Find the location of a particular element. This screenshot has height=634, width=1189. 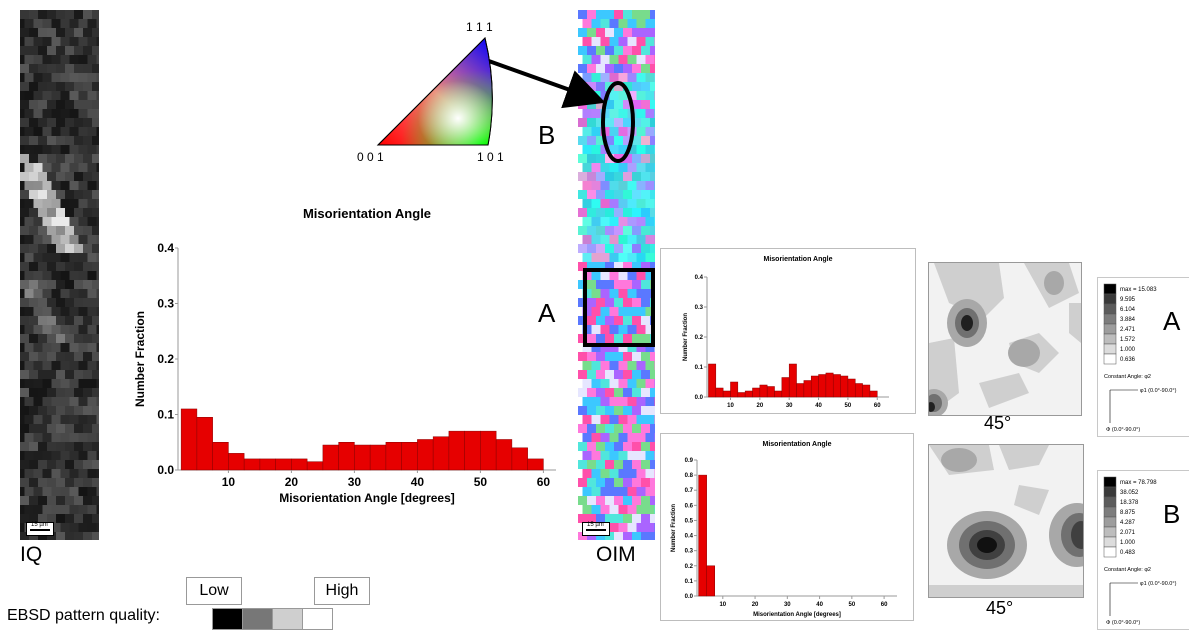

pole-b-label: B is located at coordinates (1172, 514).